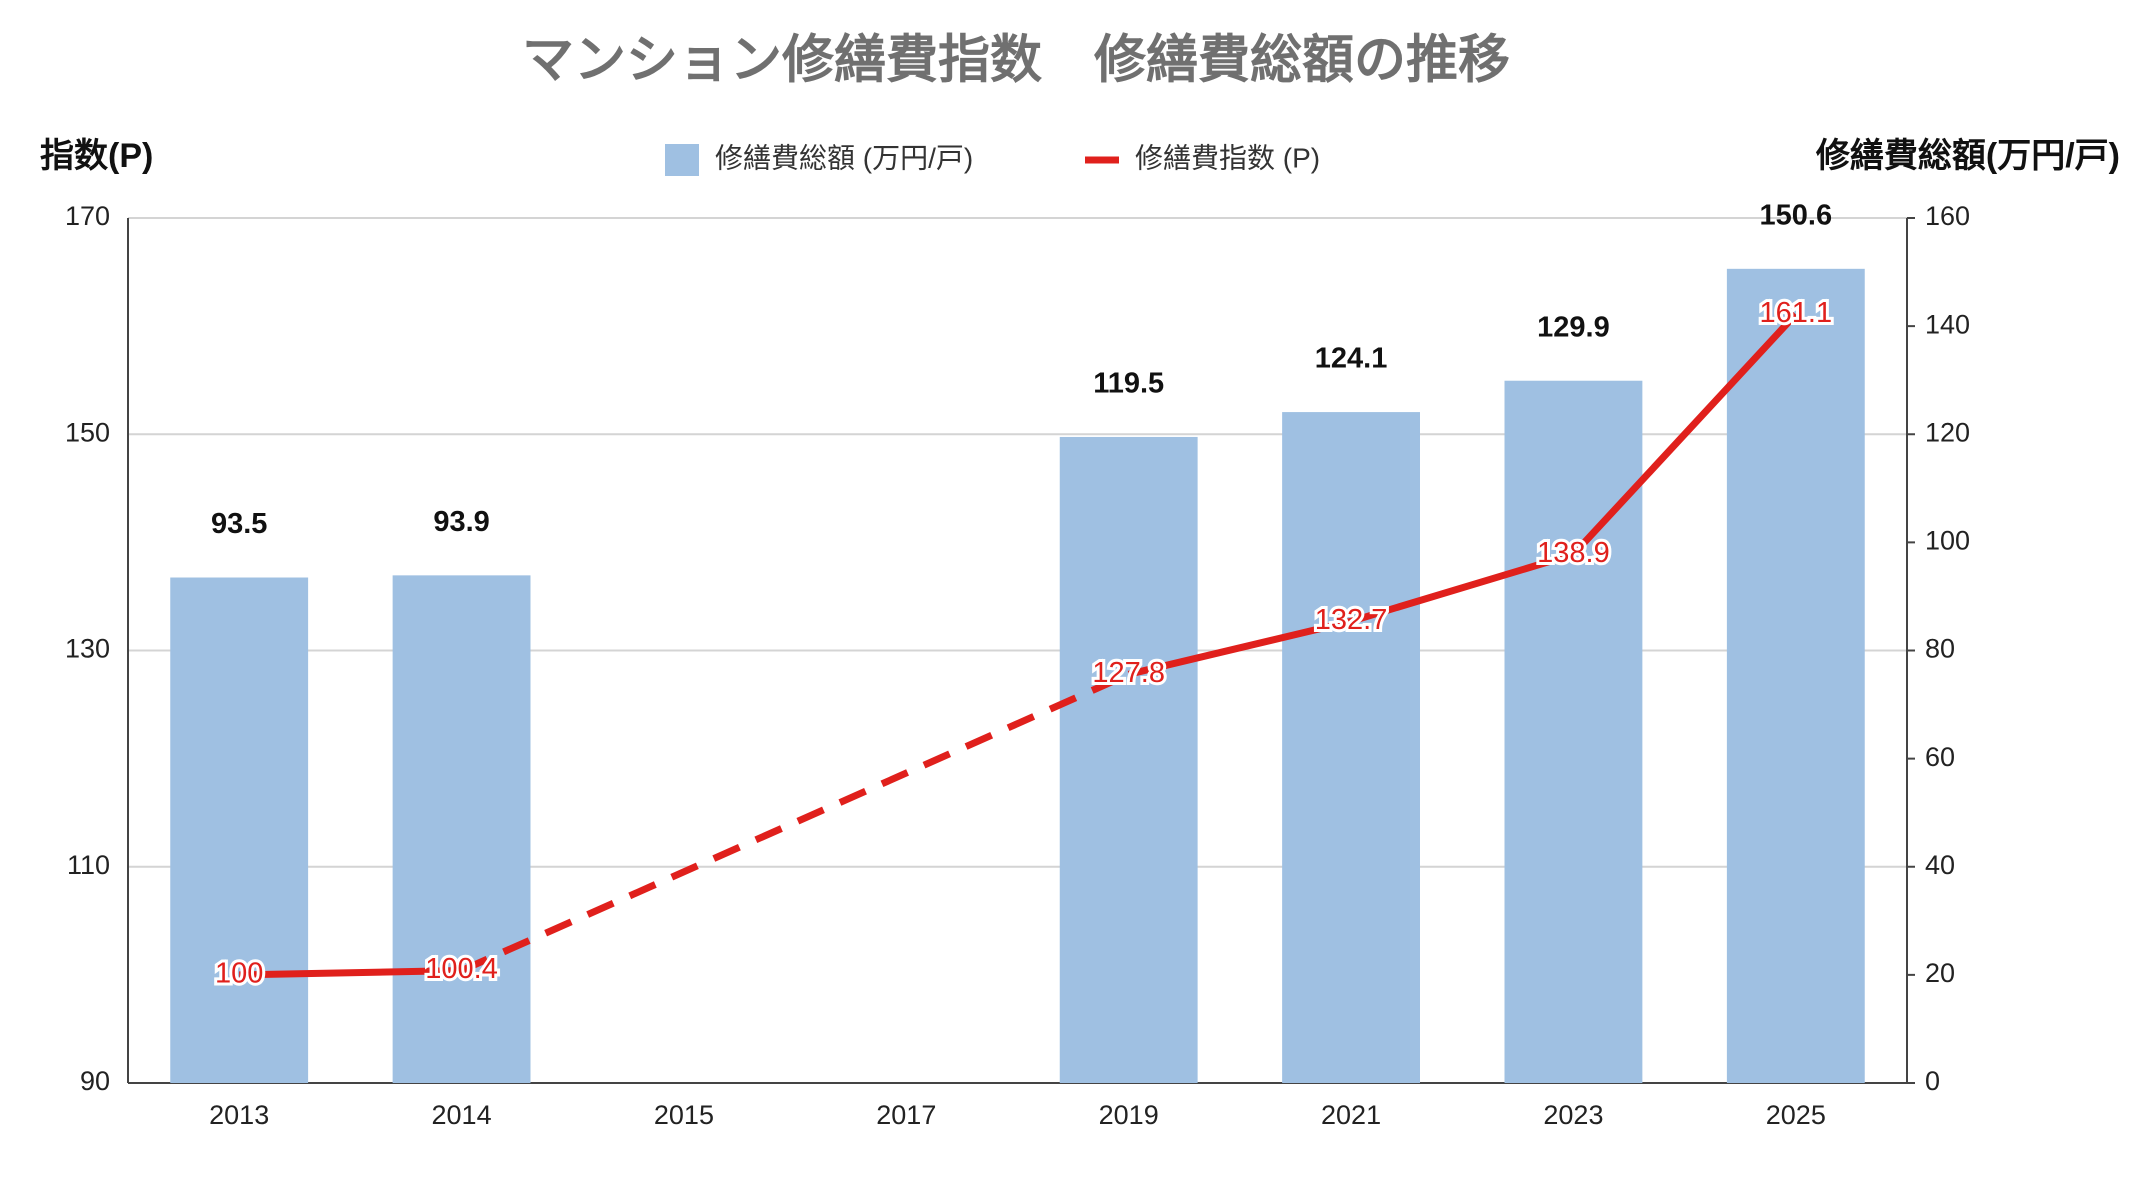 Image resolution: width=2133 pixels, height=1184 pixels. I want to click on line-value-label: 100, so click(239, 974).